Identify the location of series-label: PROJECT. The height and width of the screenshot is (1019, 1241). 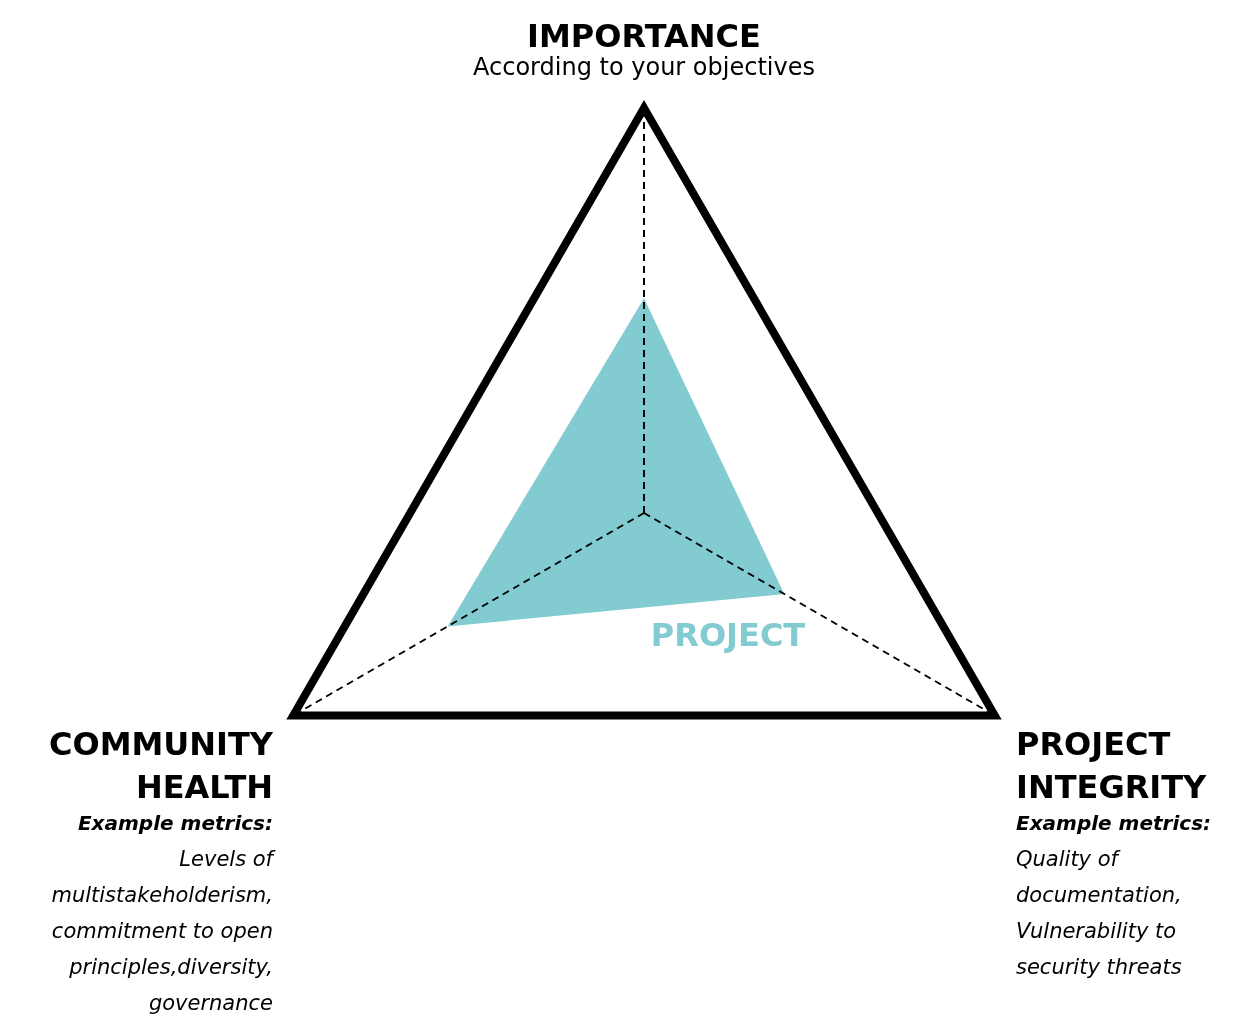
(728, 635).